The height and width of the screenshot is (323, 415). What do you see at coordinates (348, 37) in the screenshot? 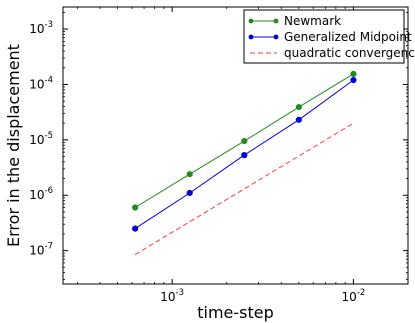
I see `legend-label-1: Generalized Midpoint` at bounding box center [348, 37].